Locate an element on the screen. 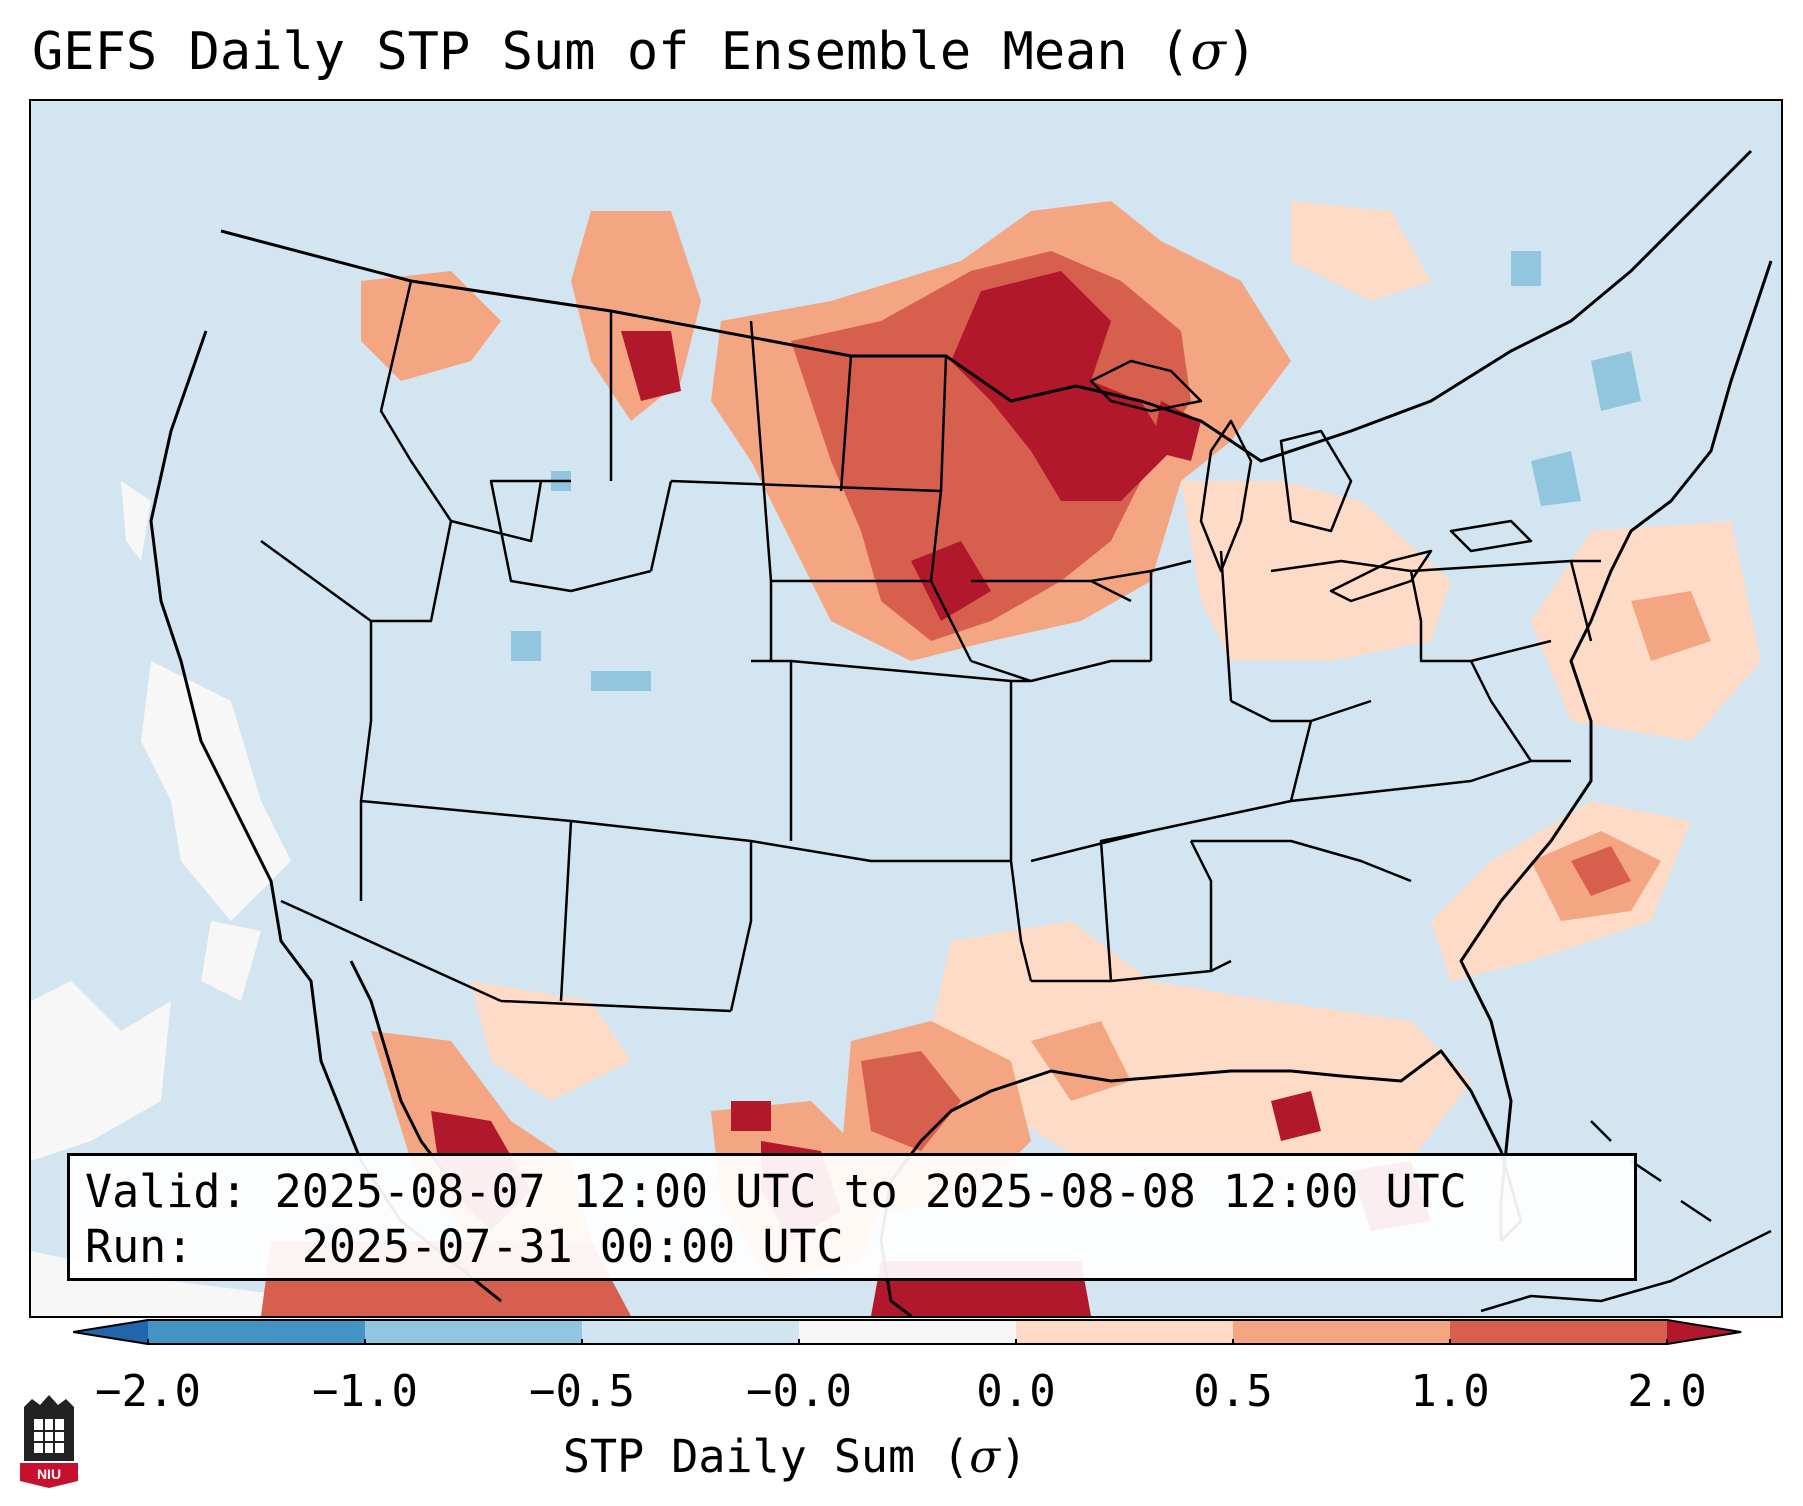 The height and width of the screenshot is (1506, 1803). atlantic-high is located at coordinates (1601, 871).